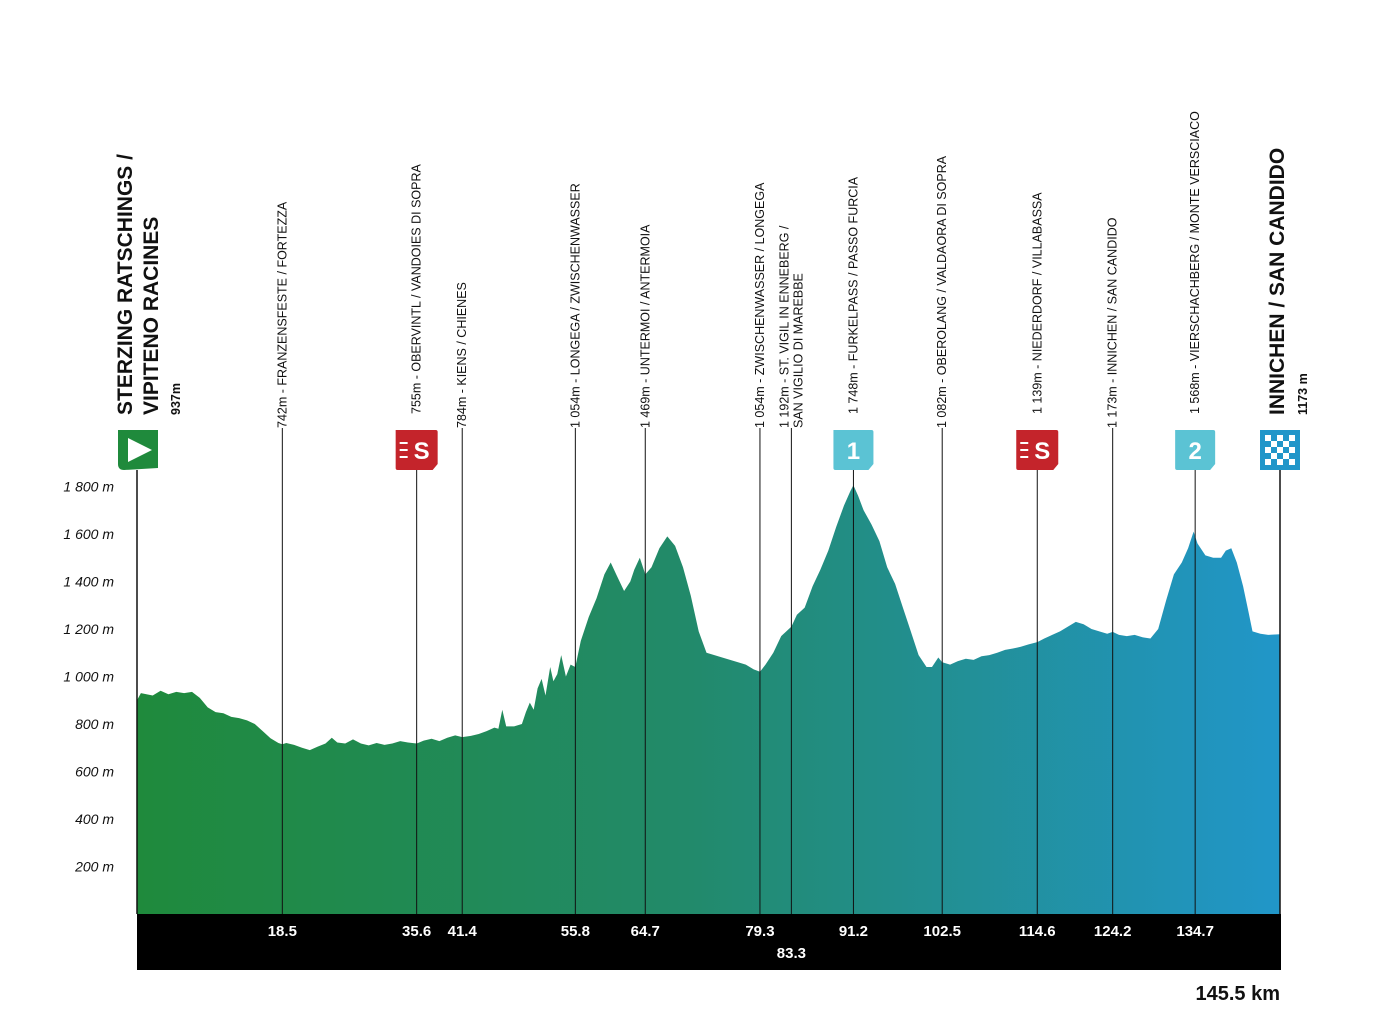  What do you see at coordinates (282, 314) in the screenshot?
I see `waypoint-label: 742m - FRANZENSFESTE / FORTEZZA` at bounding box center [282, 314].